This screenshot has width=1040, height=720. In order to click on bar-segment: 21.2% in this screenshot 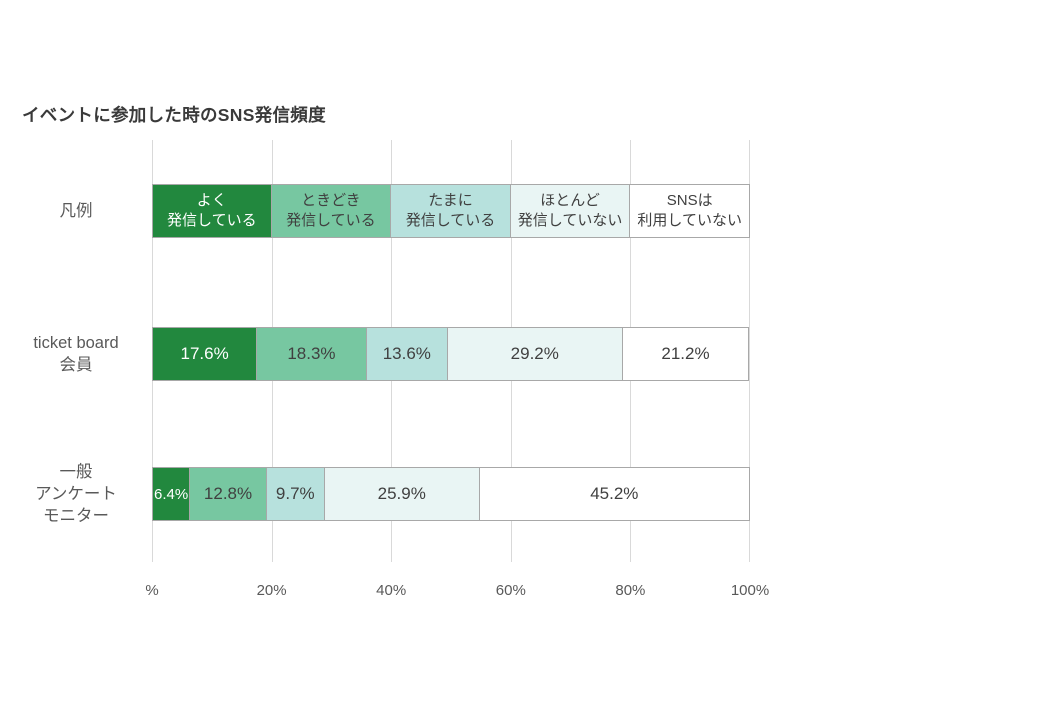, I will do `click(686, 354)`.